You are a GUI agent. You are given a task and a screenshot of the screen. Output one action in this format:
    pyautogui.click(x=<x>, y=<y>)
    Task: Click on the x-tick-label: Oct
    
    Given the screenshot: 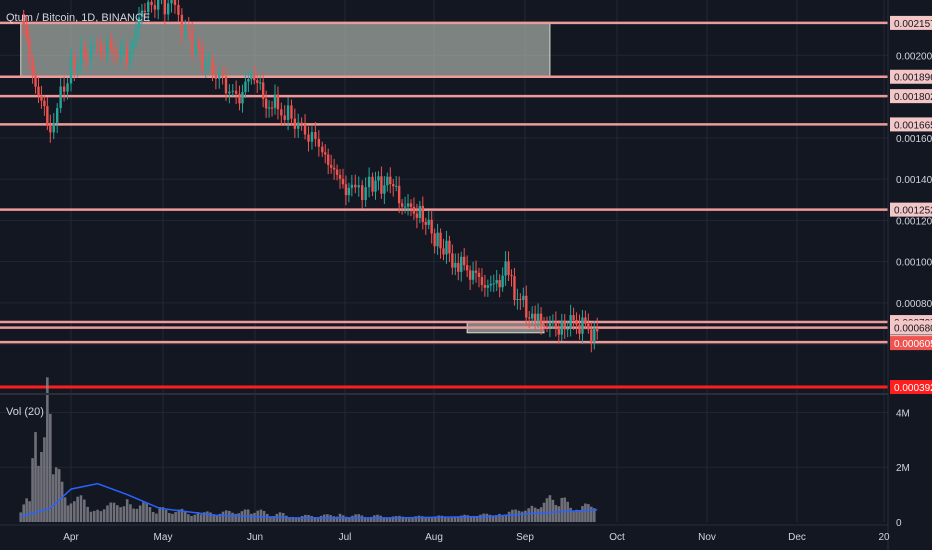 What is the action you would take?
    pyautogui.click(x=617, y=537)
    